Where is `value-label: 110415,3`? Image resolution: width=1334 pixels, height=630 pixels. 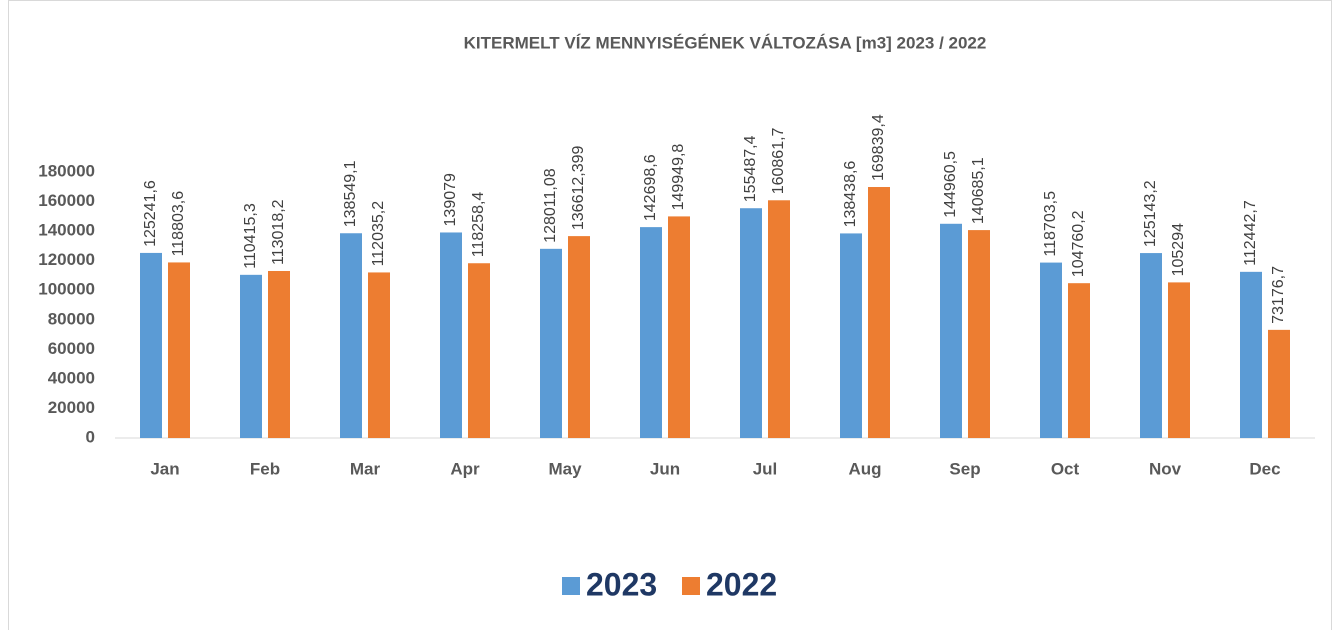 value-label: 110415,3 is located at coordinates (250, 236).